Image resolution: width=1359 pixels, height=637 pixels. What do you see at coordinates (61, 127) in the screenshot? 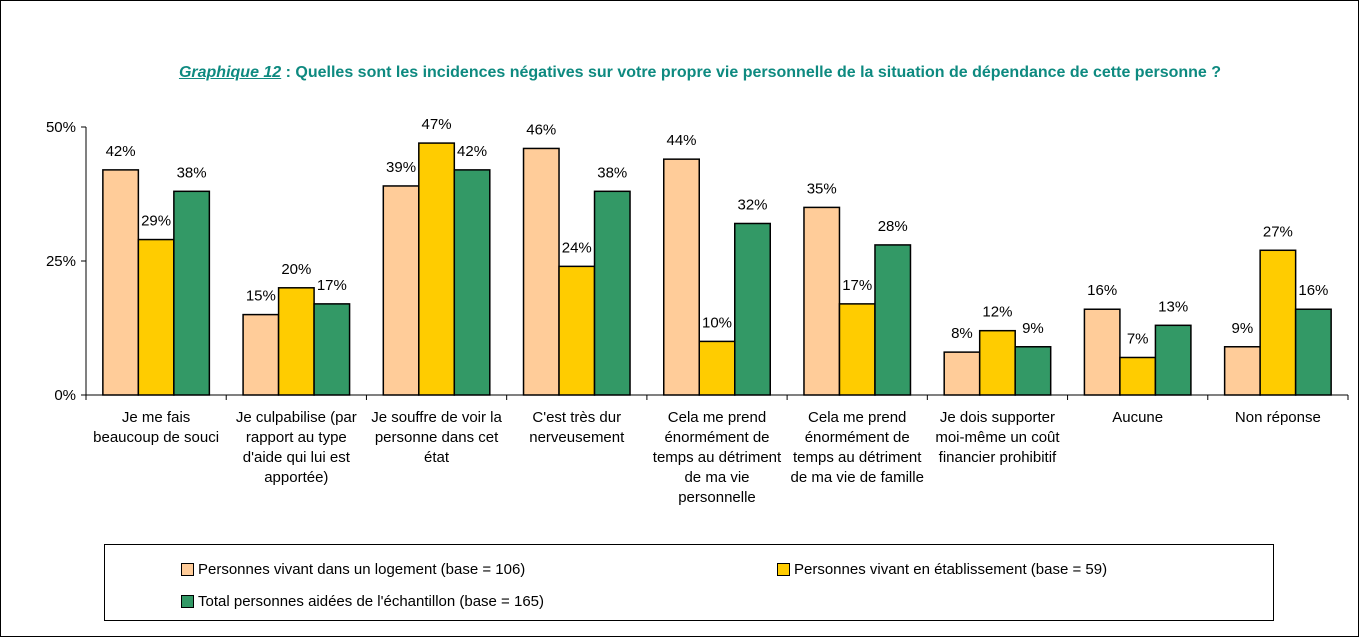
I see `y-tick-label: 50%` at bounding box center [61, 127].